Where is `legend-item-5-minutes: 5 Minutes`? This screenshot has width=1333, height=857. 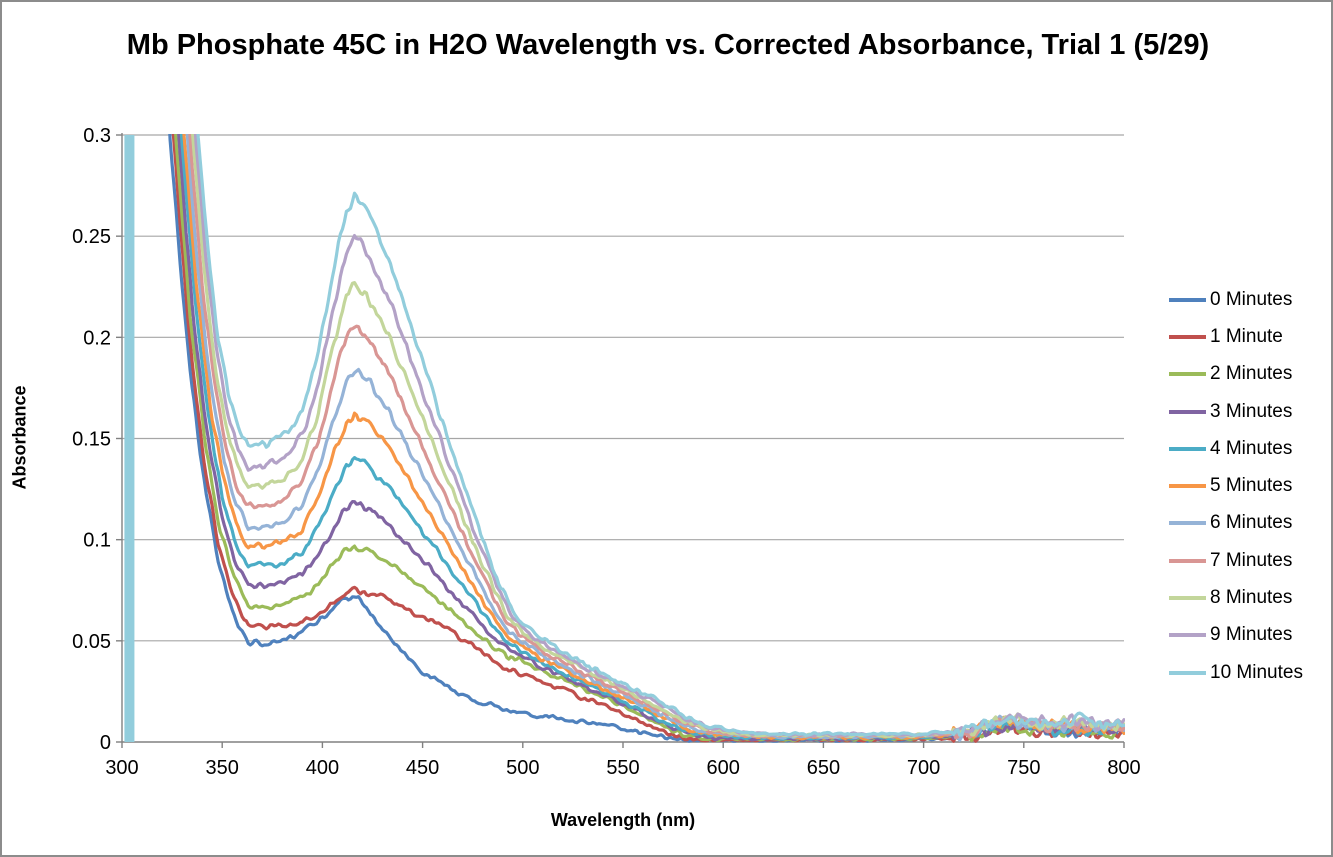
legend-item-5-minutes: 5 Minutes is located at coordinates (1250, 485).